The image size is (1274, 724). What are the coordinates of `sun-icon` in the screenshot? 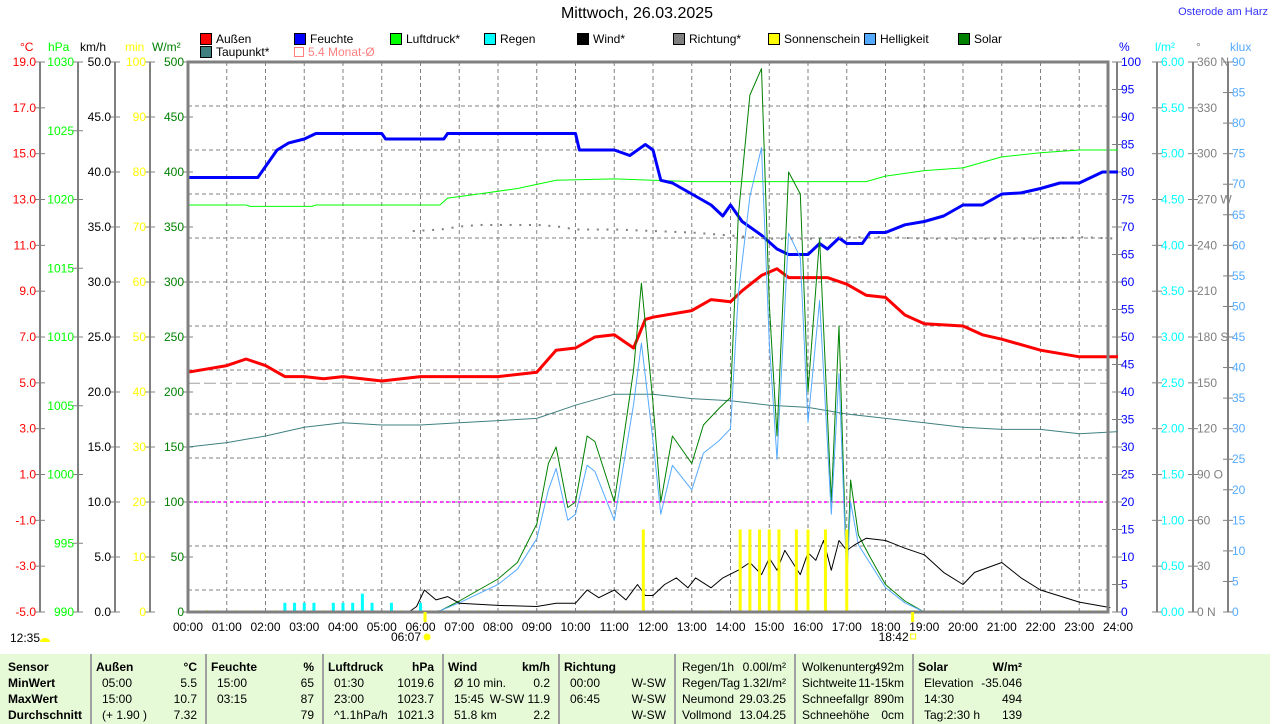 It's located at (427, 637).